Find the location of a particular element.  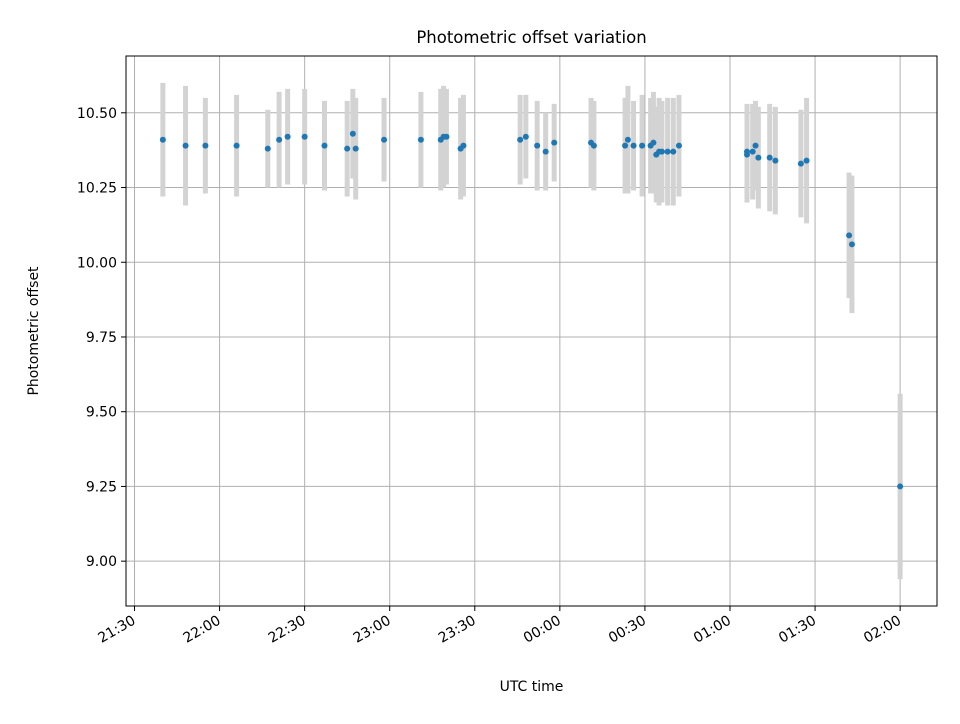

y-tick-label: 9.25 is located at coordinates (101, 487).